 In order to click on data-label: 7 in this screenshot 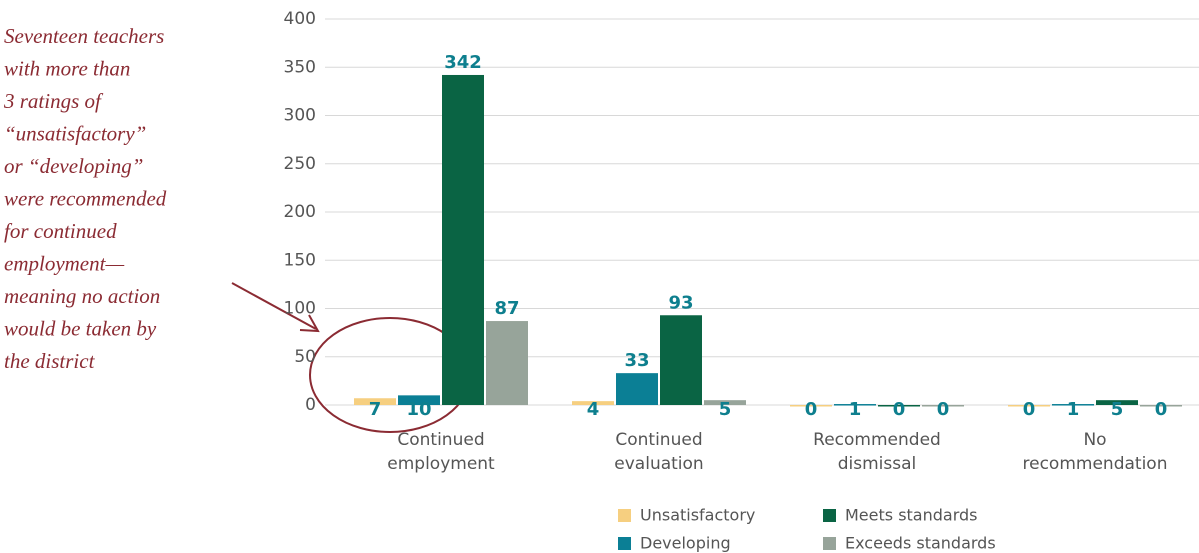, I will do `click(375, 409)`.